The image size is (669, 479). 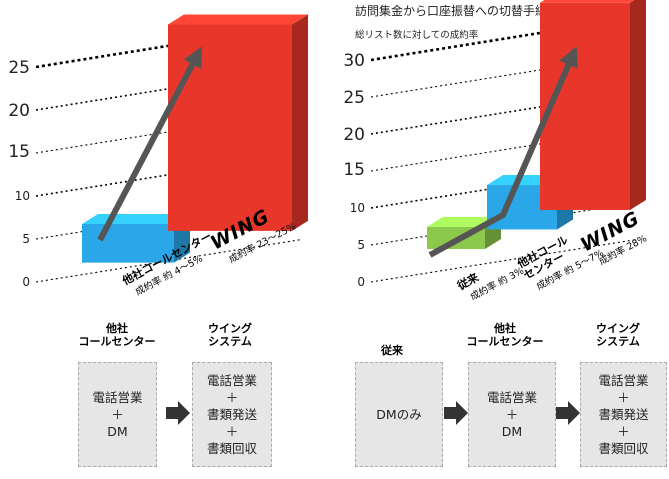 I want to click on flow-label-conventional: 従来, so click(x=392, y=350).